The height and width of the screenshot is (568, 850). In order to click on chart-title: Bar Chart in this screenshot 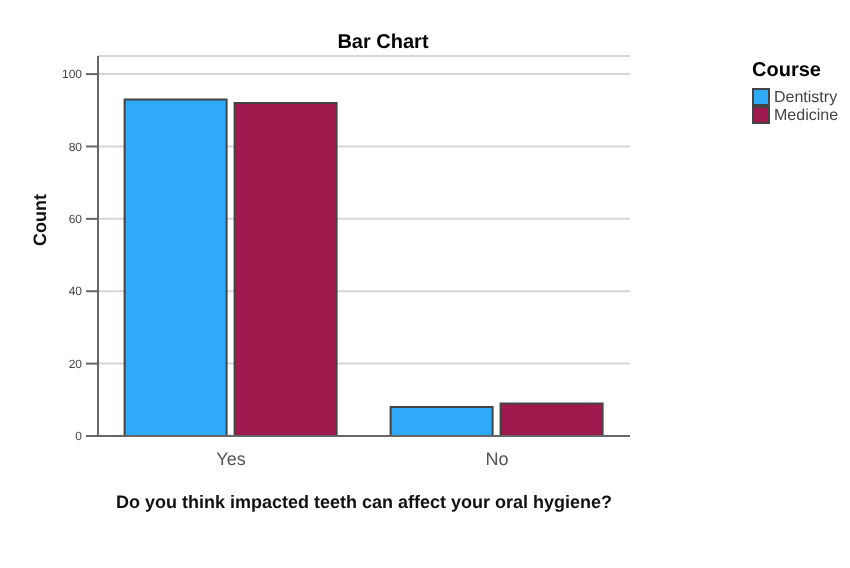, I will do `click(383, 43)`.